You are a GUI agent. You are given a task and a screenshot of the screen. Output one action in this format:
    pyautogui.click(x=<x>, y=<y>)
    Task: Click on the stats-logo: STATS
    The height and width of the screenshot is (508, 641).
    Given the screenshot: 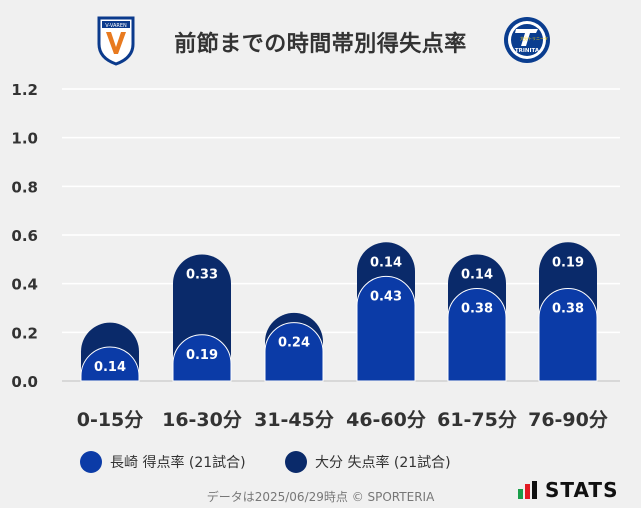 What is the action you would take?
    pyautogui.click(x=568, y=490)
    